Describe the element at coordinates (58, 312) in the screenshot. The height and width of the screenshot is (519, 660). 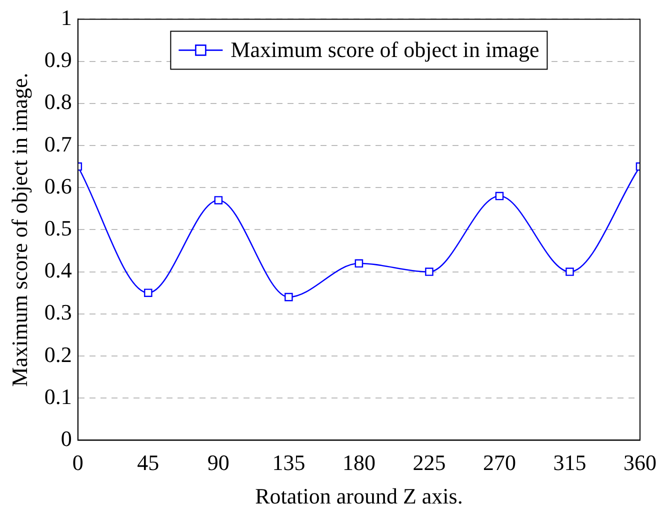
I see `y-tick-label: 0.3` at that location.